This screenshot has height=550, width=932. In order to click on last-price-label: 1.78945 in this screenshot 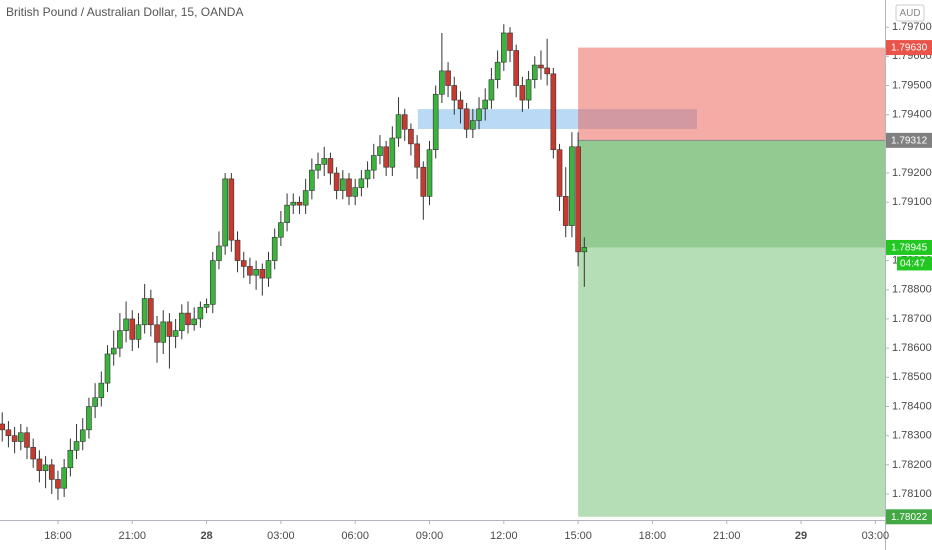, I will do `click(909, 248)`.